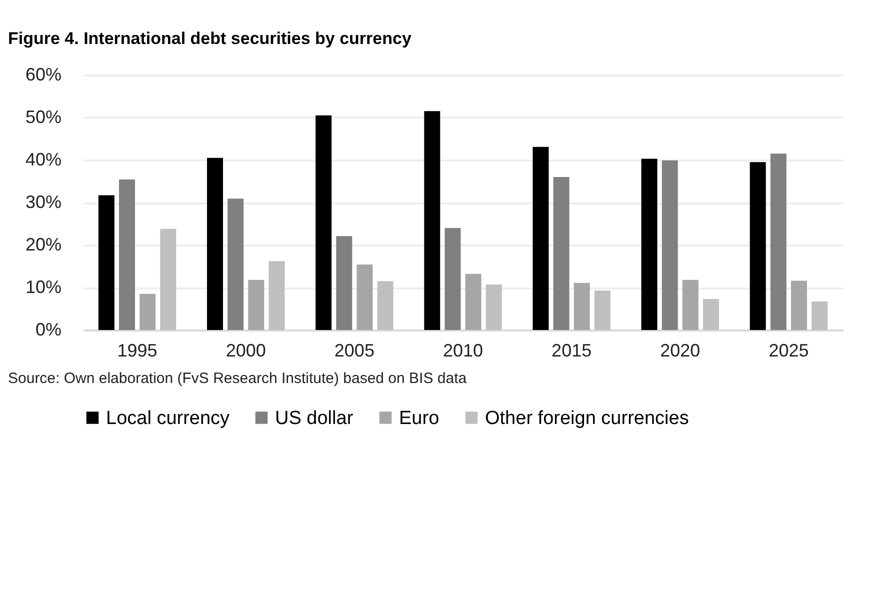  I want to click on legend-label: Euro, so click(419, 418).